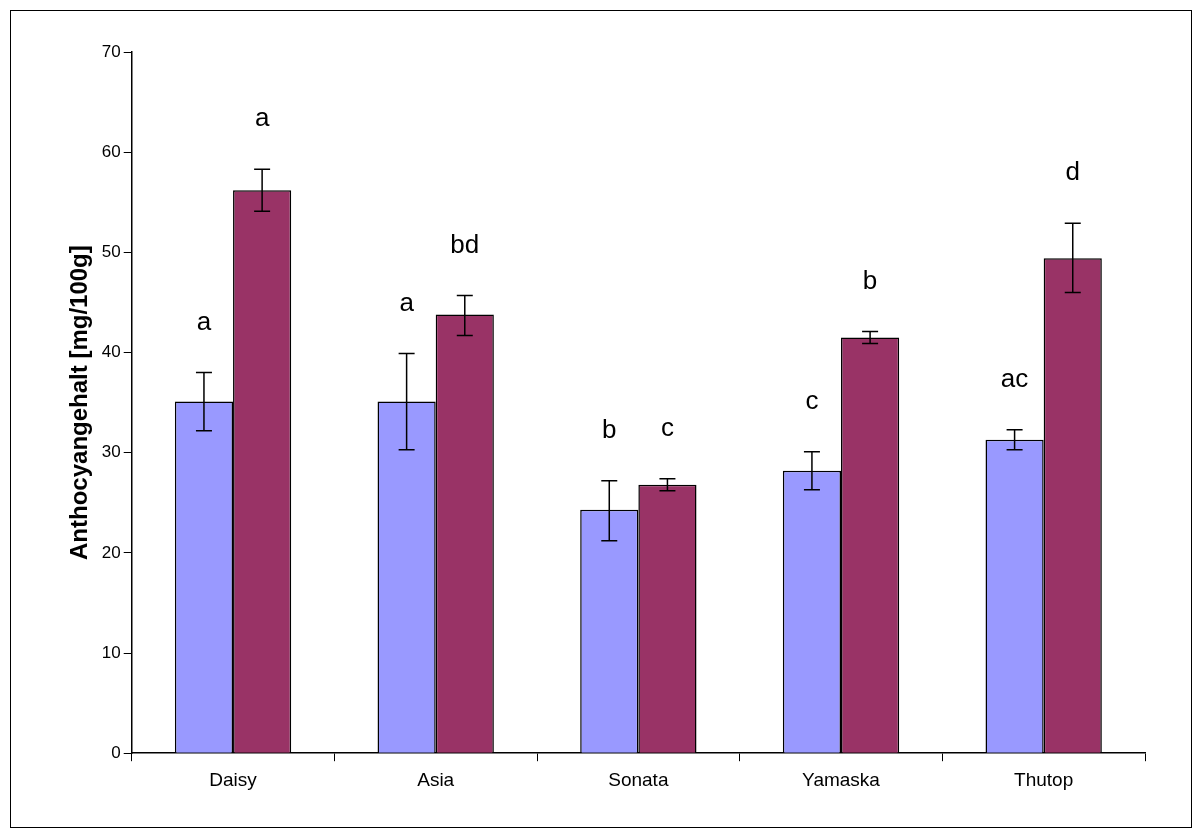 Image resolution: width=1194 pixels, height=830 pixels. What do you see at coordinates (111, 352) in the screenshot?
I see `y-tick-label: 40` at bounding box center [111, 352].